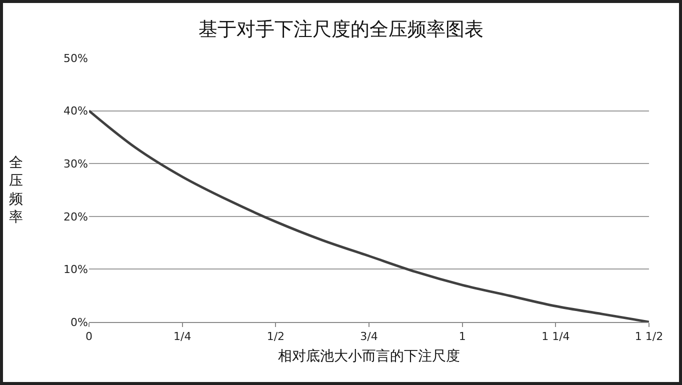 The image size is (682, 385). I want to click on x-tick-label: 1, so click(462, 337).